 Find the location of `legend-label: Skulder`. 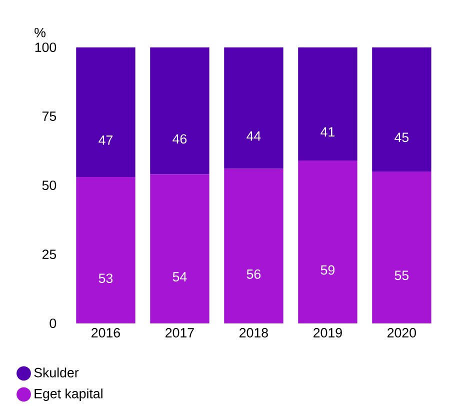

legend-label: Skulder is located at coordinates (56, 373).